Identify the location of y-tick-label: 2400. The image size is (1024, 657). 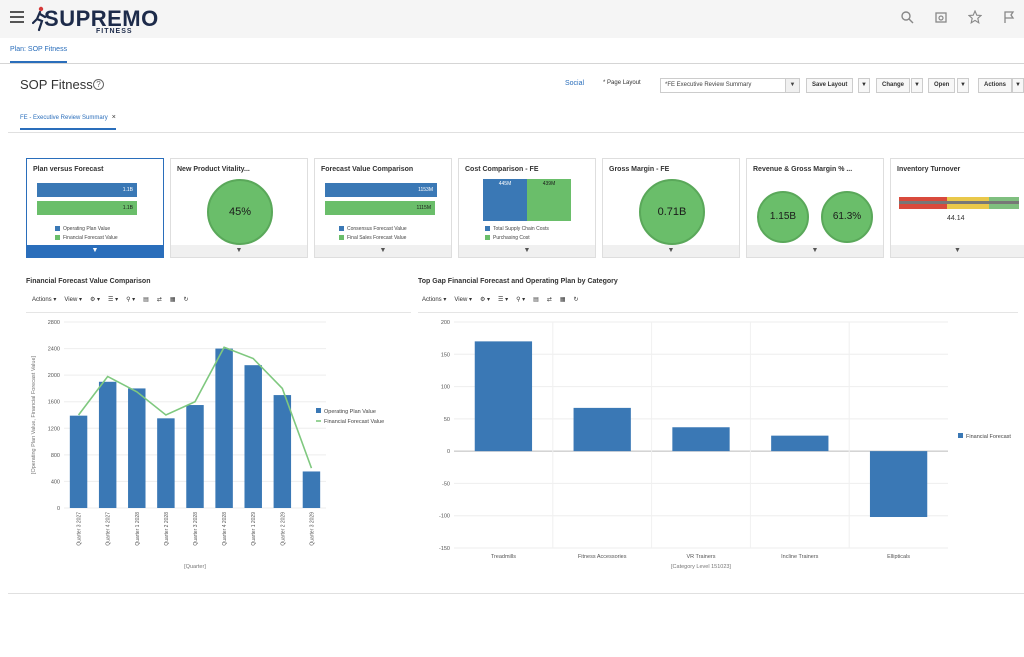
(54, 350).